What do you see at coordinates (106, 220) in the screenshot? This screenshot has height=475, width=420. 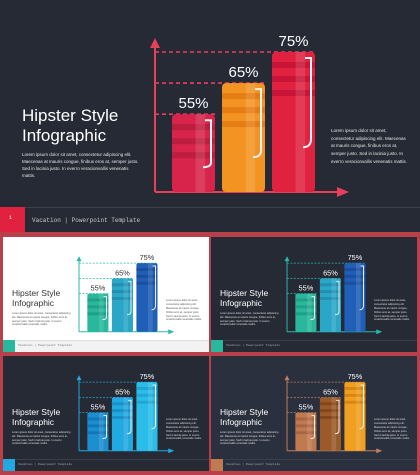 I see `footer-subtitle: Powerpoint Template` at bounding box center [106, 220].